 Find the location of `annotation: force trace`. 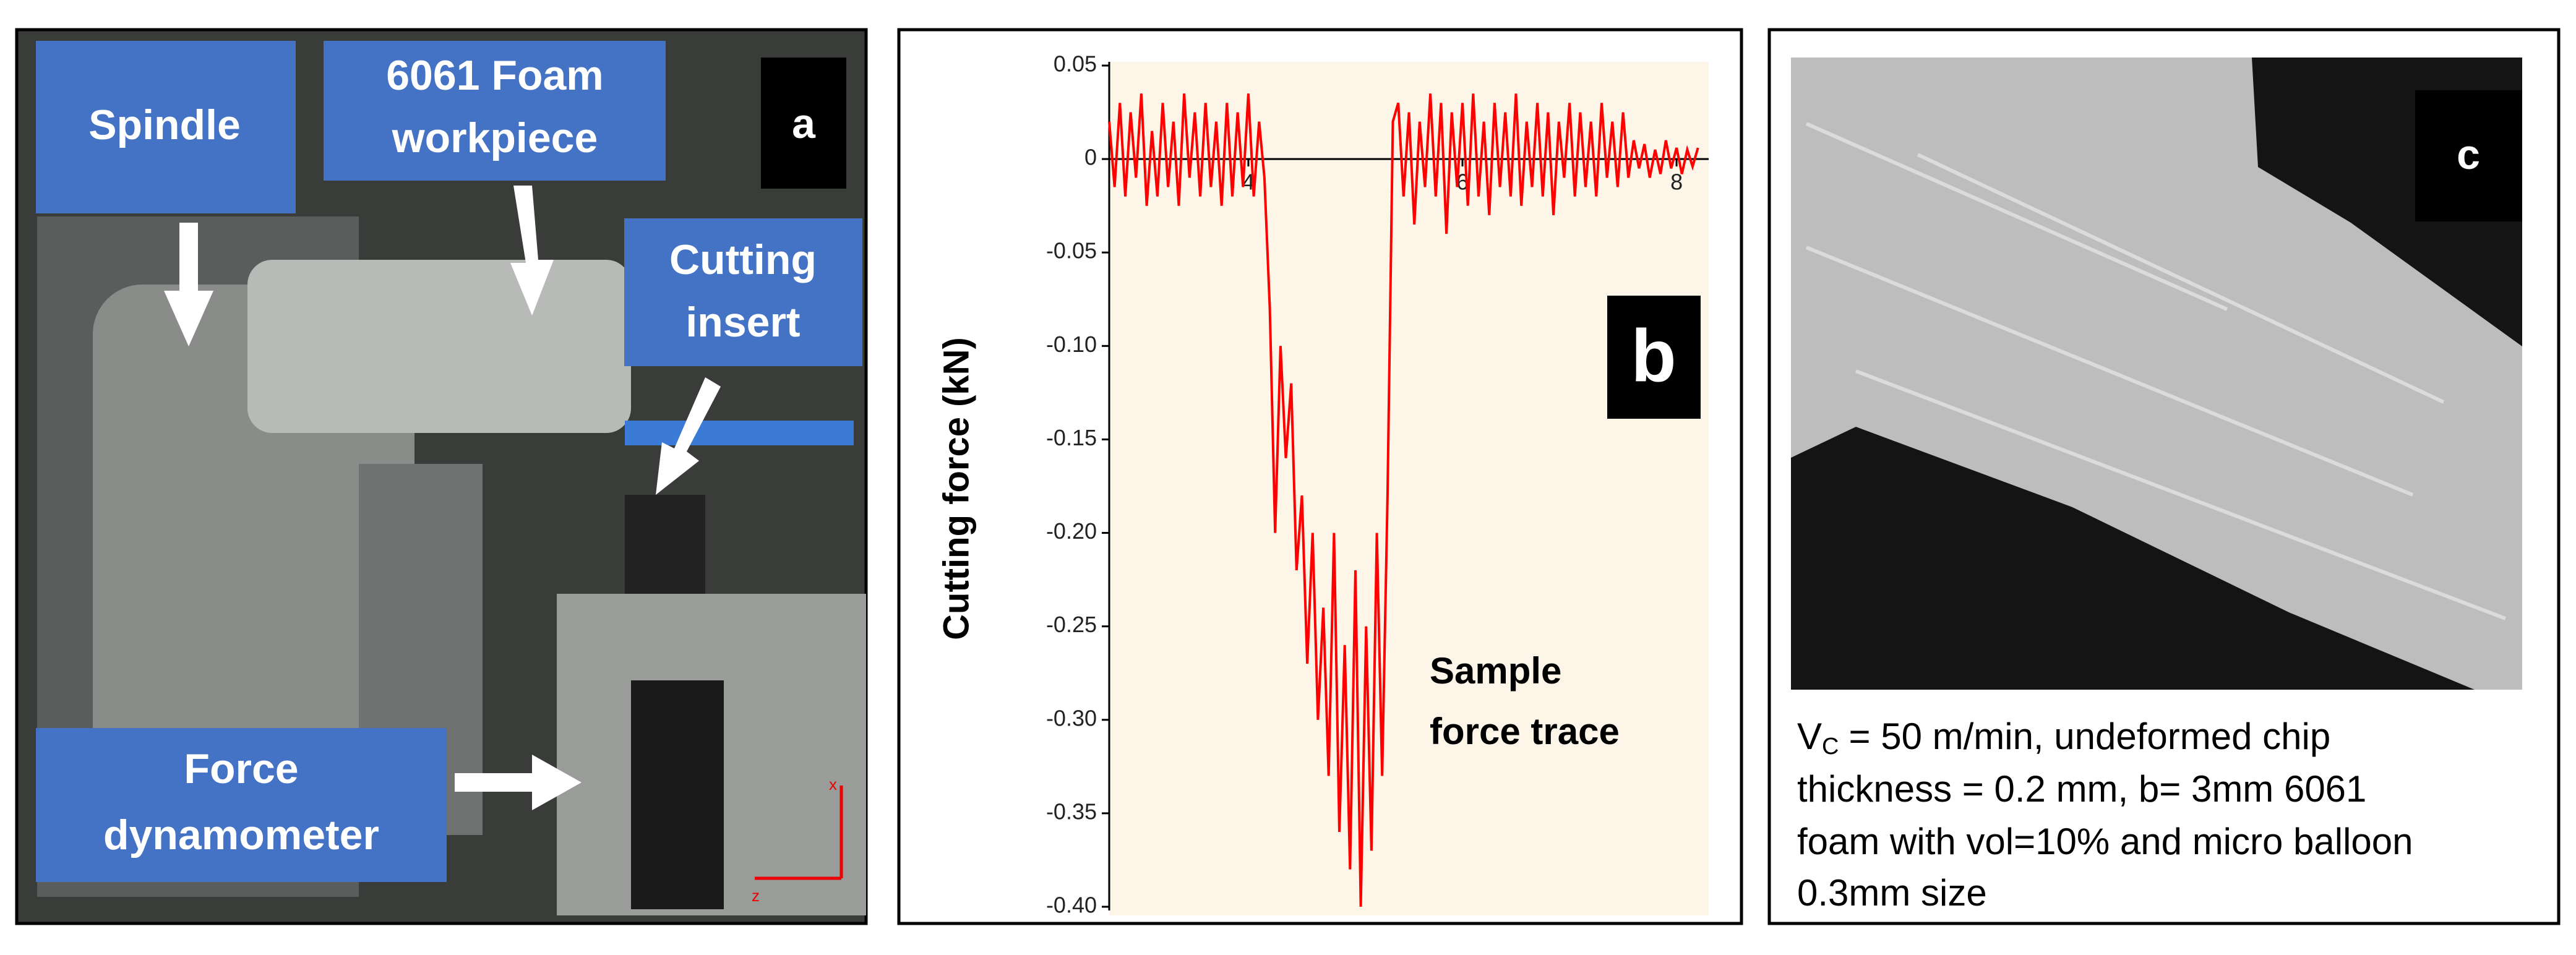

annotation: force trace is located at coordinates (1525, 731).